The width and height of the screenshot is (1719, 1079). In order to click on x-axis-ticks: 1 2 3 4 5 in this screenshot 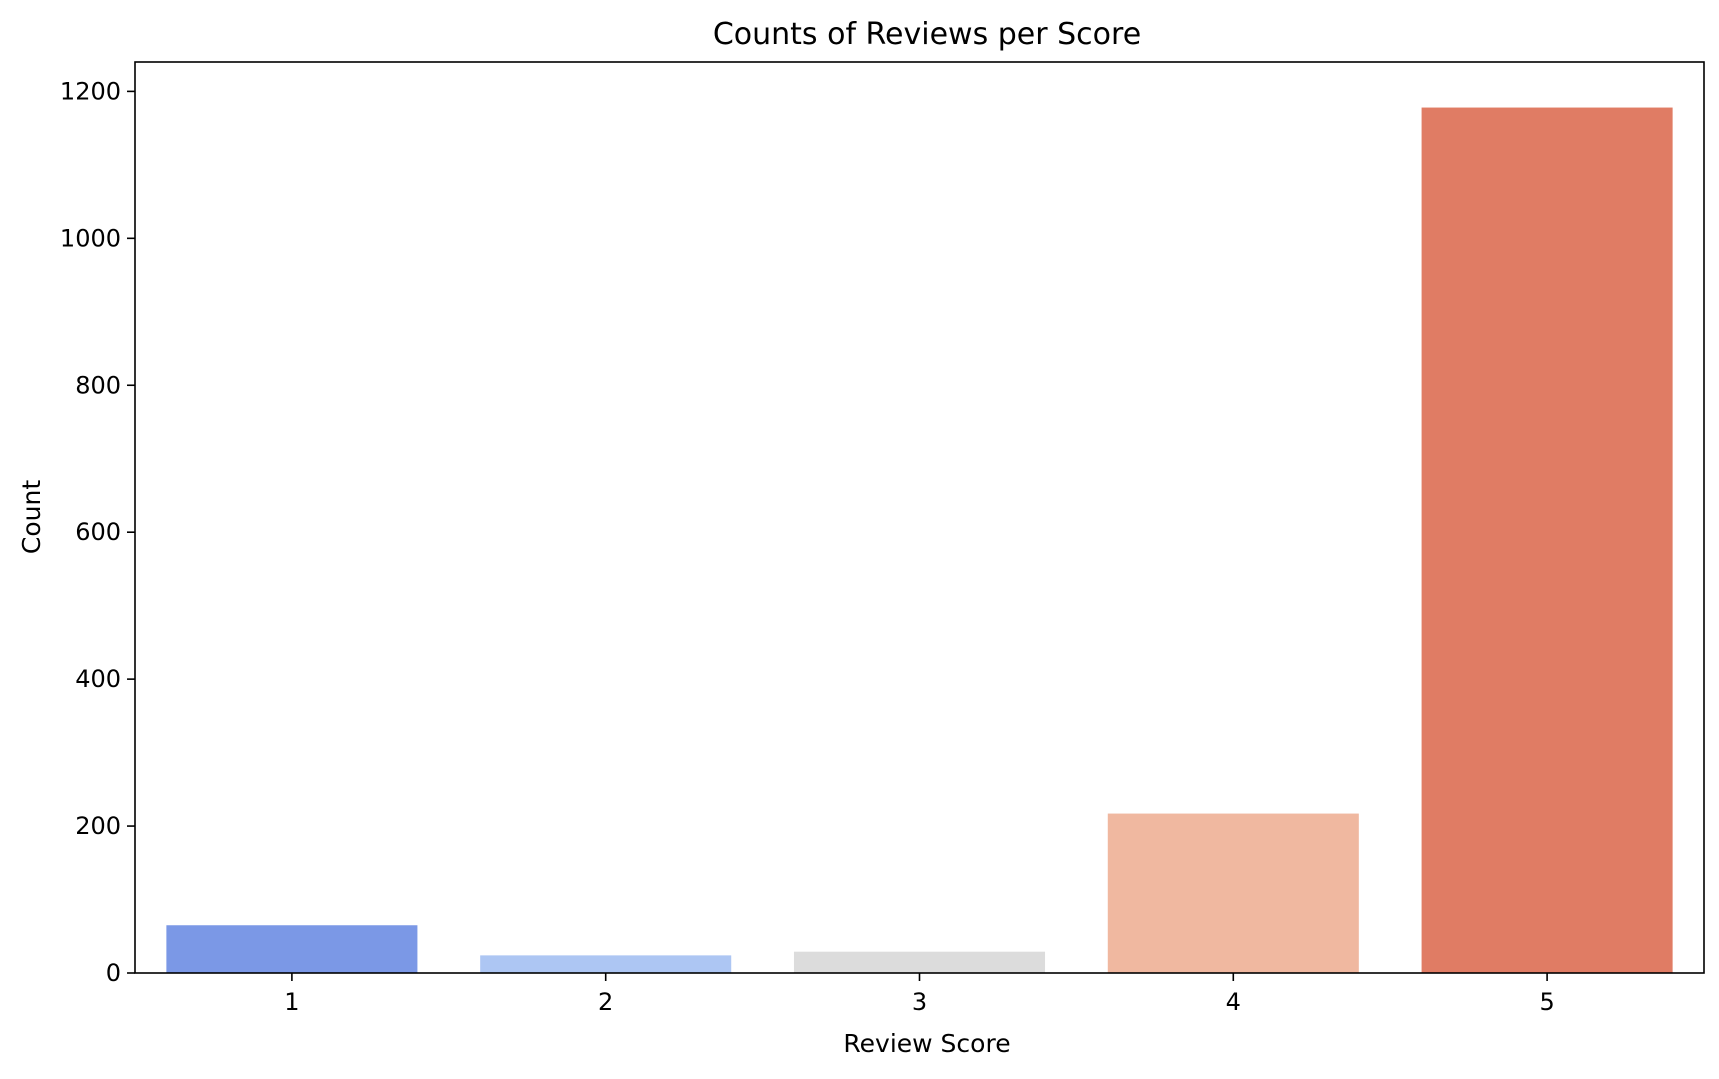, I will do `click(919, 994)`.